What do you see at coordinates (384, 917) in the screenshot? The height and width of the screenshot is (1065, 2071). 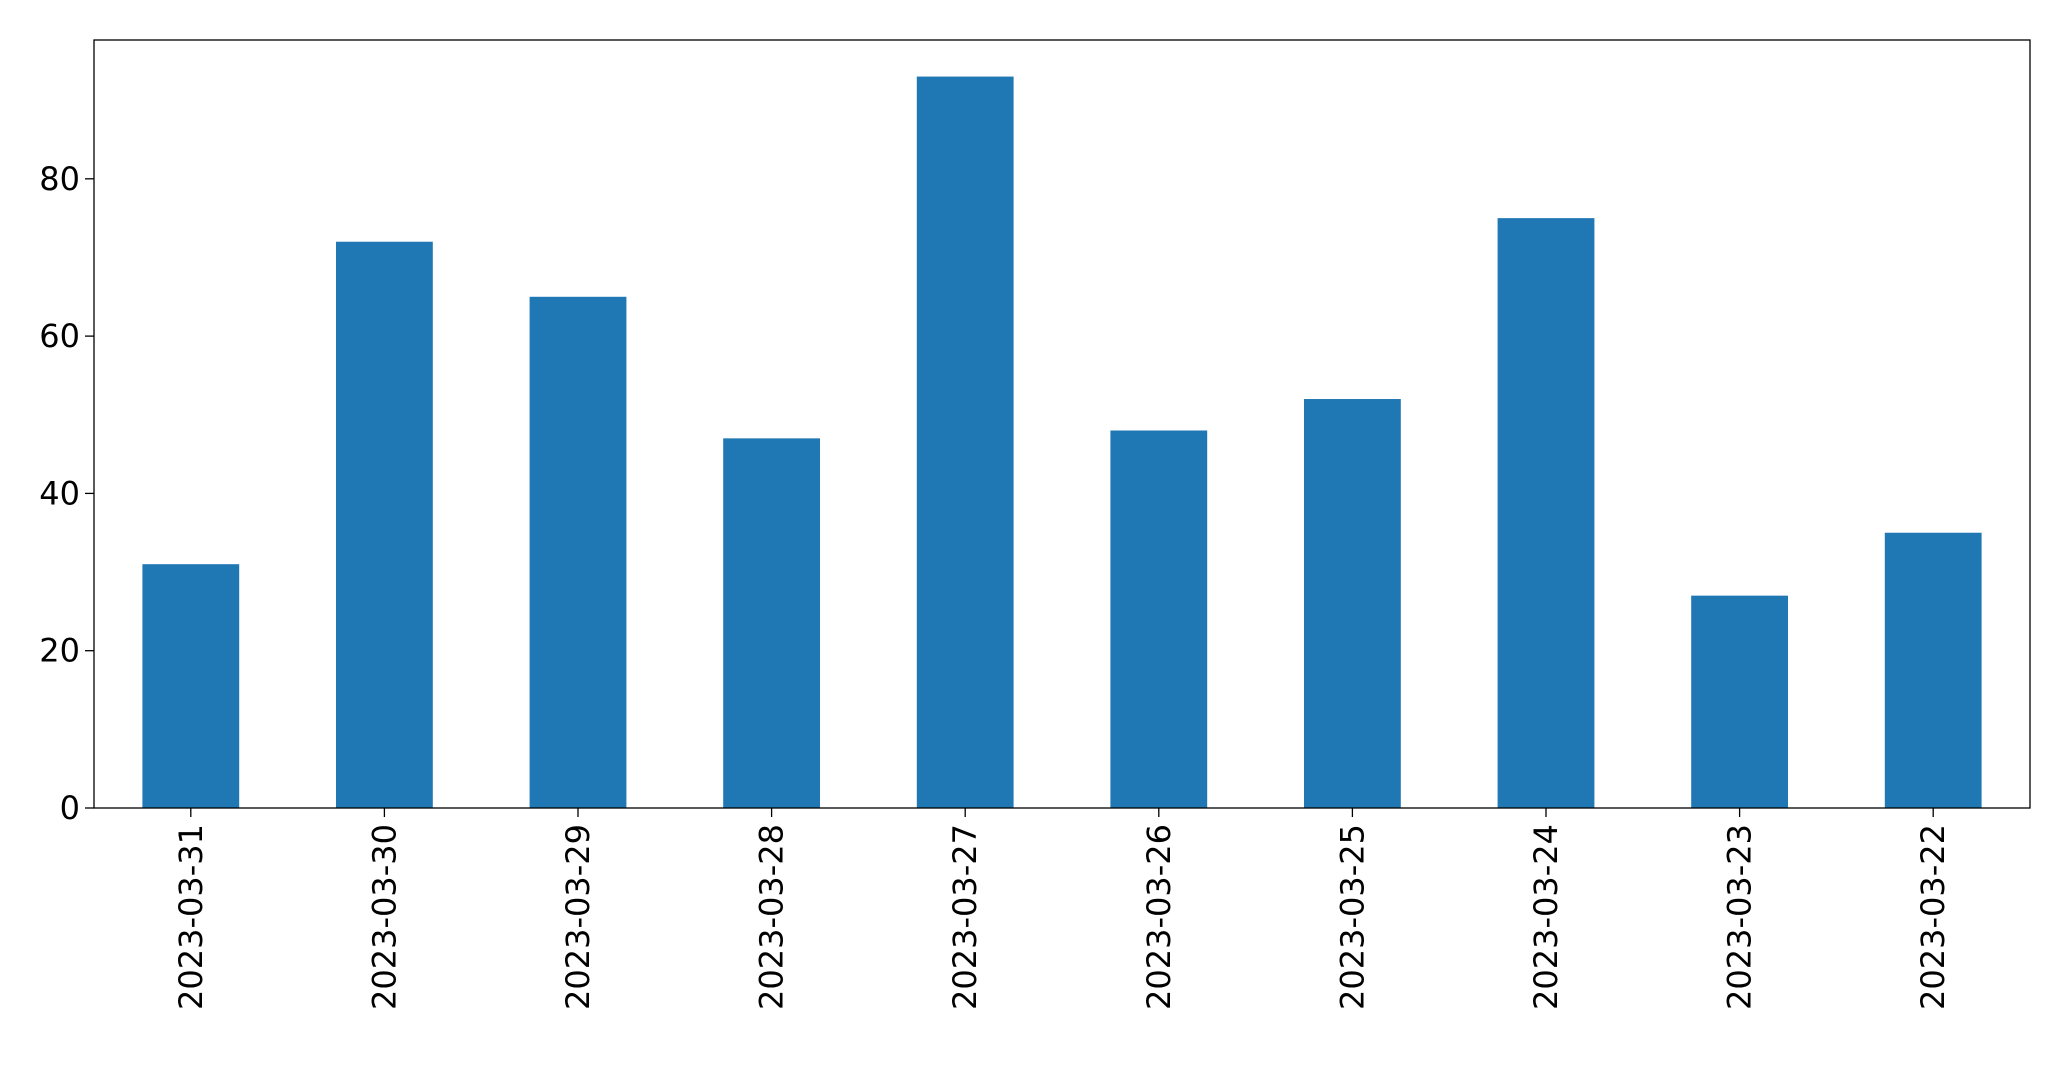 I see `x-tick-label: 2023-03-30` at bounding box center [384, 917].